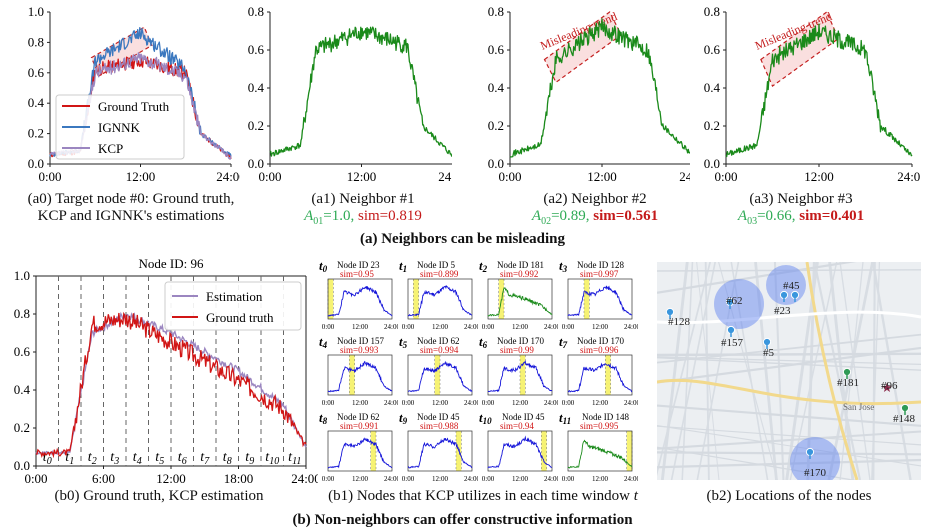 The height and width of the screenshot is (531, 925). I want to click on pin-label: #45, so click(791, 286).